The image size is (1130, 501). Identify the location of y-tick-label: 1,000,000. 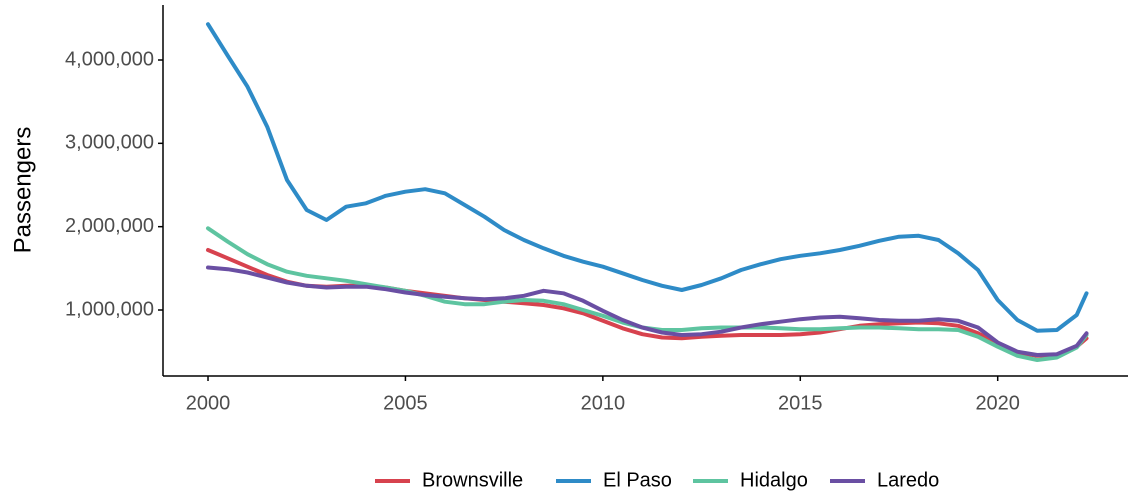
(109, 309).